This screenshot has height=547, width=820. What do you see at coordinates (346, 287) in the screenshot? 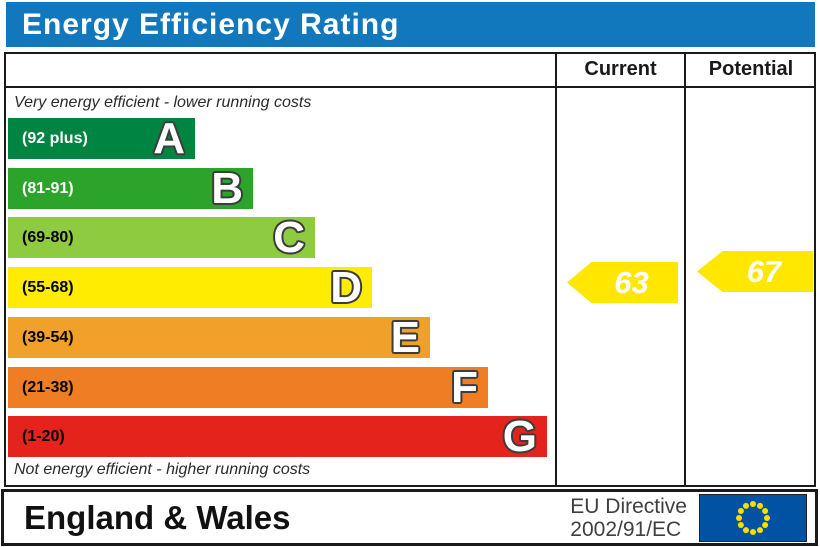
I see `band-letter: D` at bounding box center [346, 287].